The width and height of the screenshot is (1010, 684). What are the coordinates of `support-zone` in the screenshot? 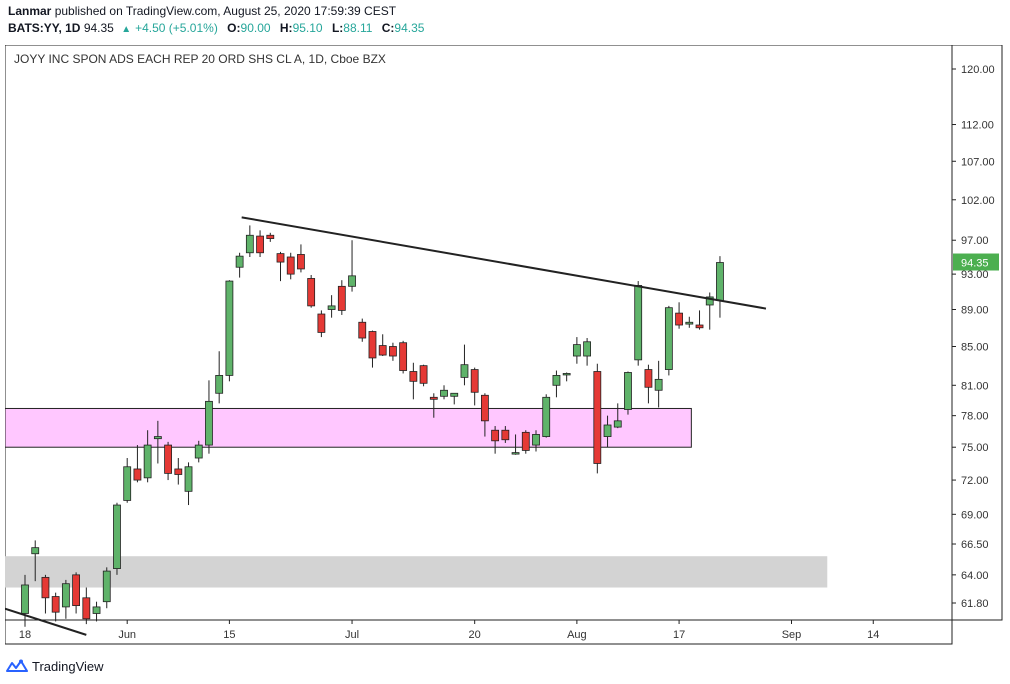 It's located at (416, 572).